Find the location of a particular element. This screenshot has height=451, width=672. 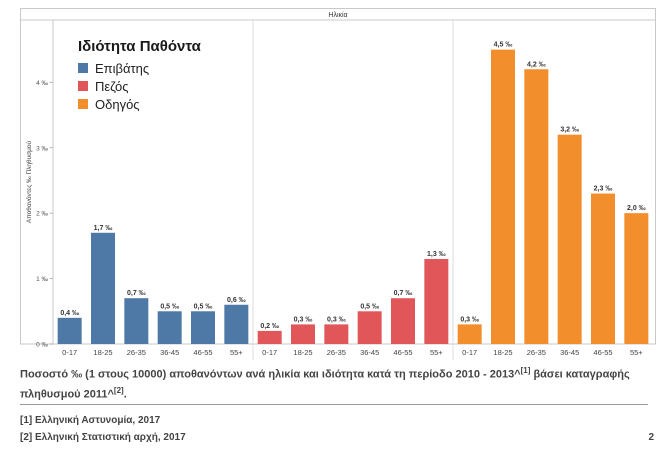

y-tick-label: 0 ‰ is located at coordinates (42, 345).